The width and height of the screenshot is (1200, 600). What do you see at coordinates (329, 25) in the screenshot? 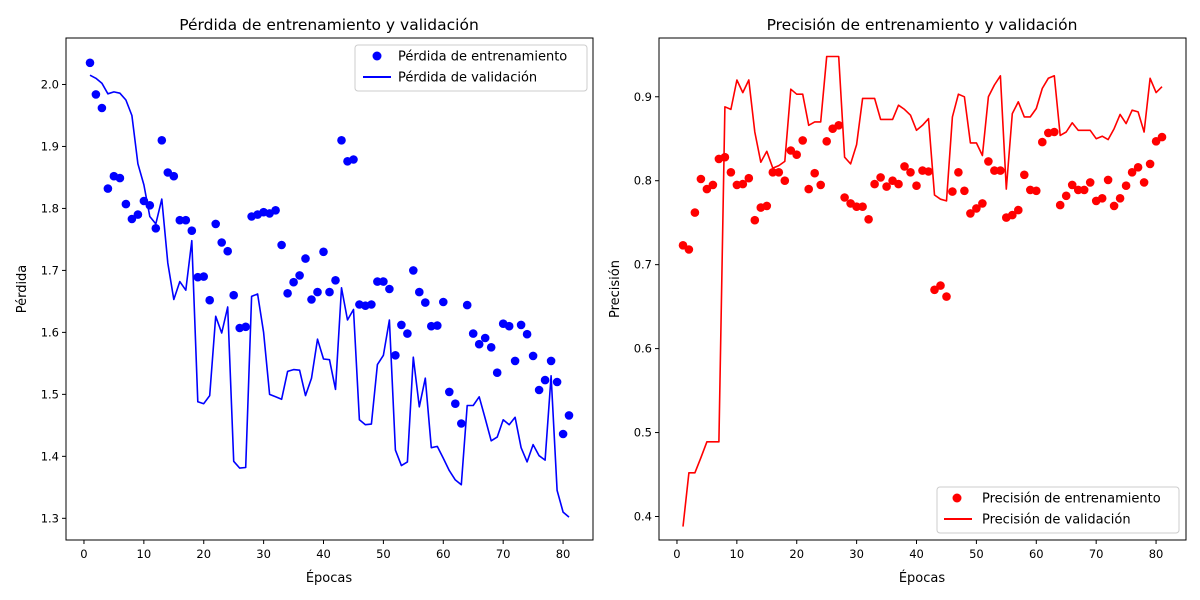
I see `chart-title: Pérdida de entrenamiento y validación` at bounding box center [329, 25].